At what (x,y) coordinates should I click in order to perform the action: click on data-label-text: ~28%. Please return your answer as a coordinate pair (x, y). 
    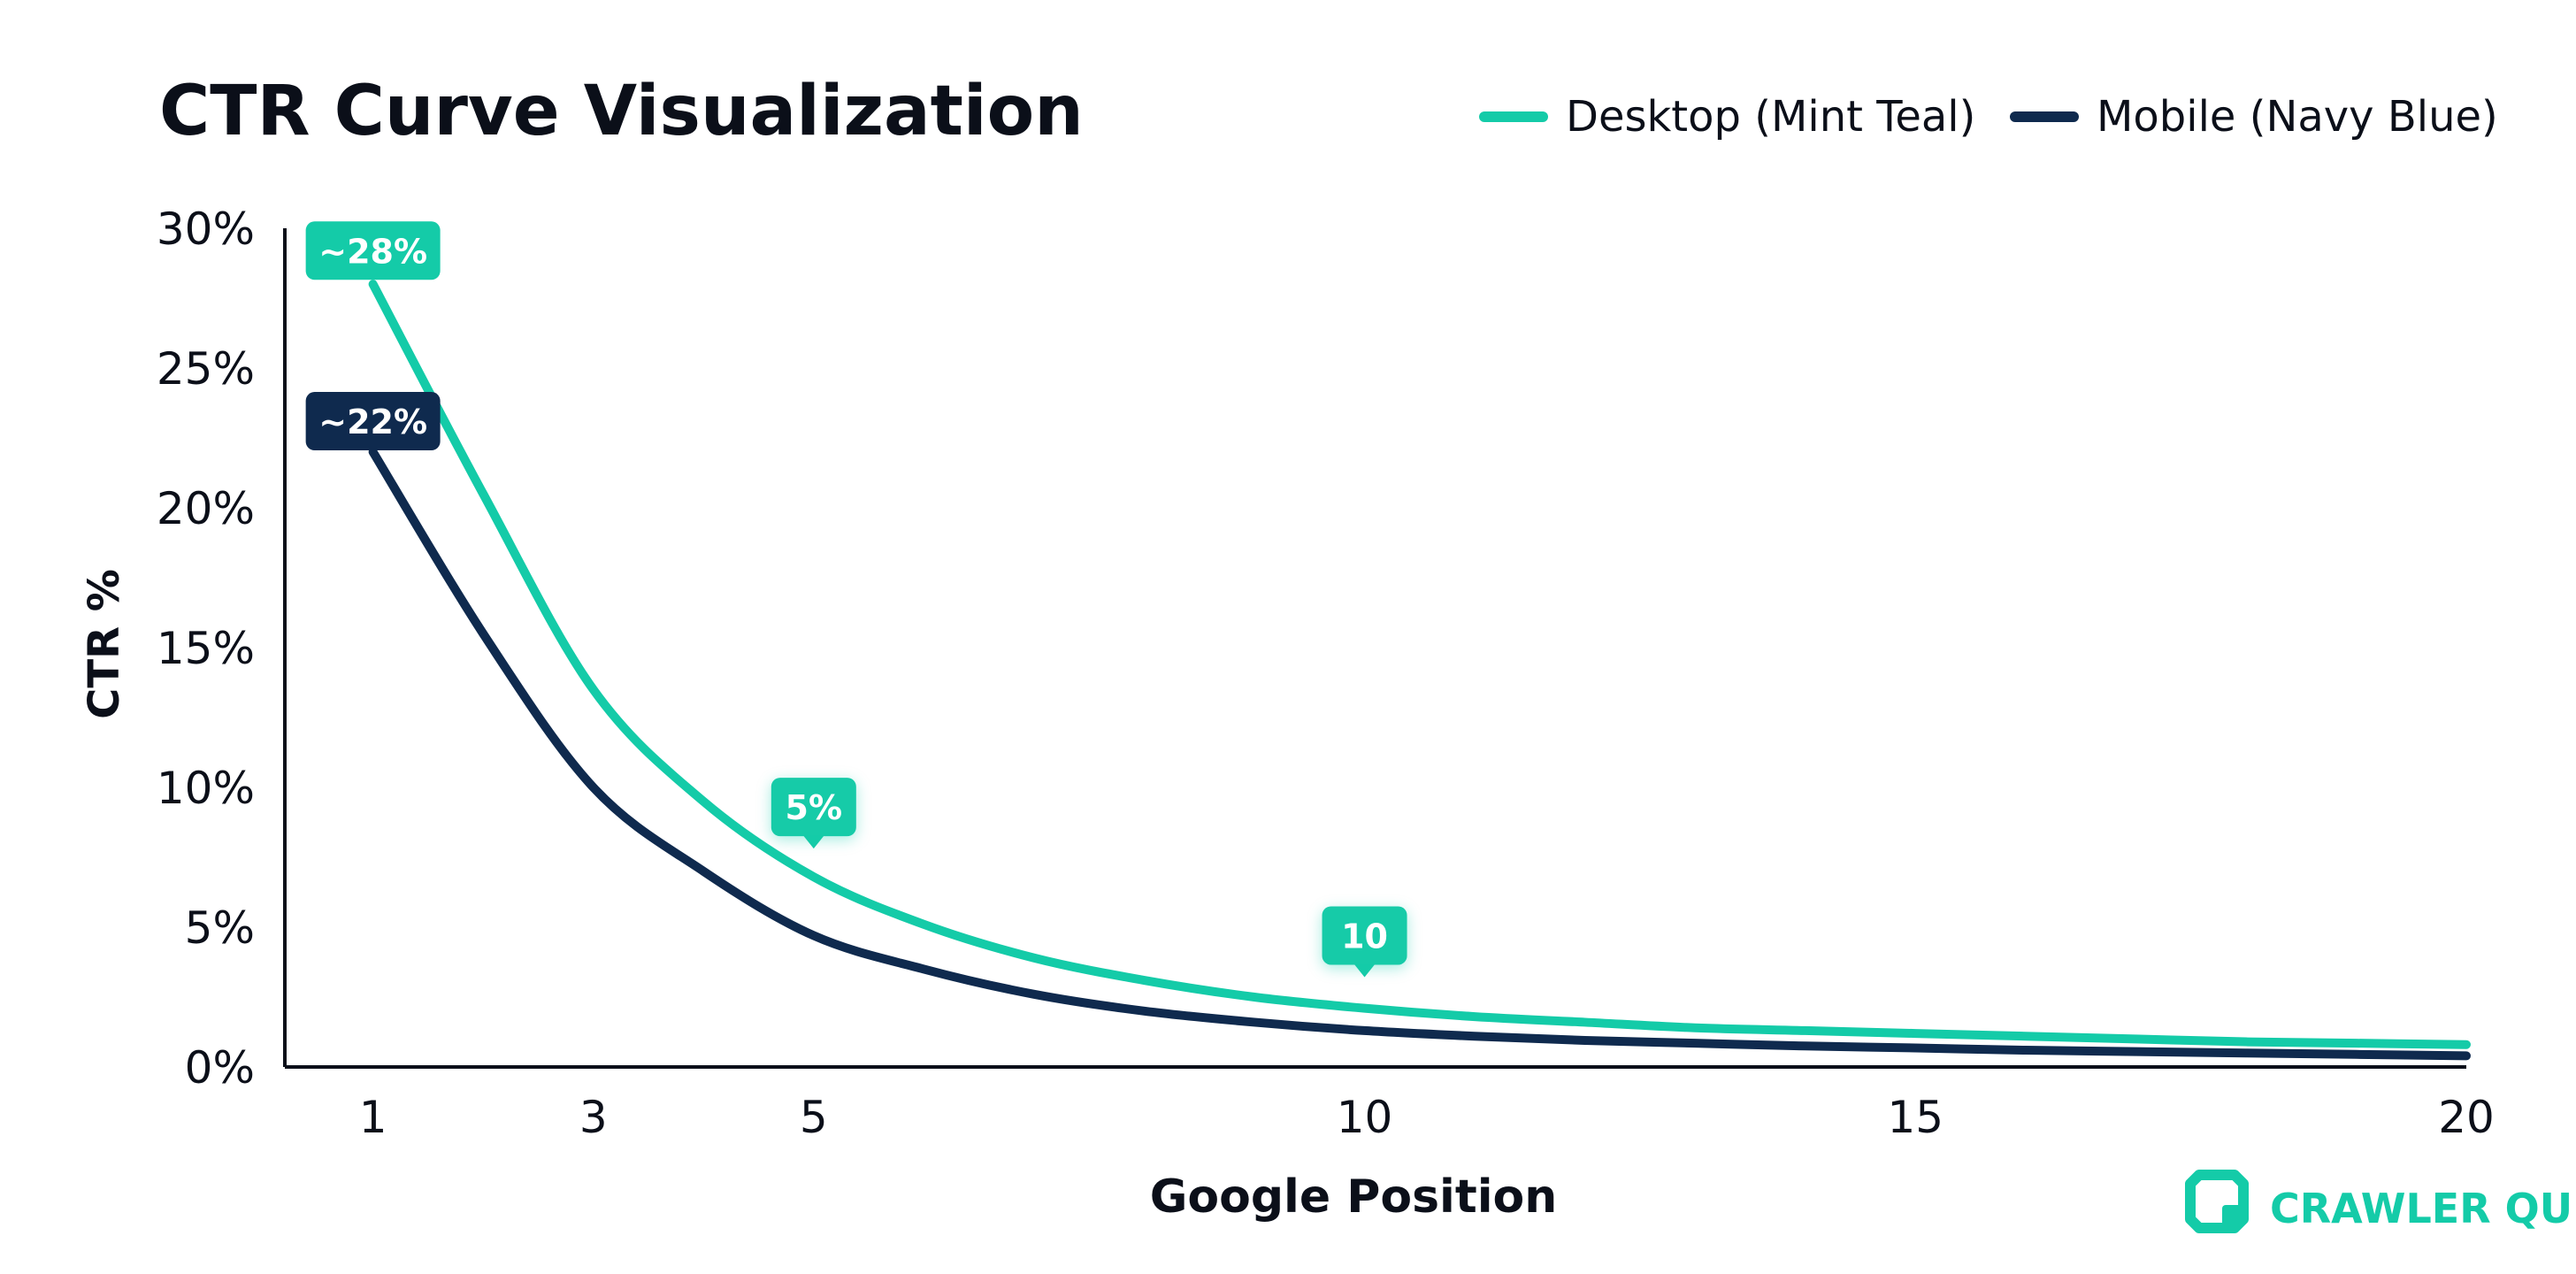
    Looking at the image, I should click on (372, 251).